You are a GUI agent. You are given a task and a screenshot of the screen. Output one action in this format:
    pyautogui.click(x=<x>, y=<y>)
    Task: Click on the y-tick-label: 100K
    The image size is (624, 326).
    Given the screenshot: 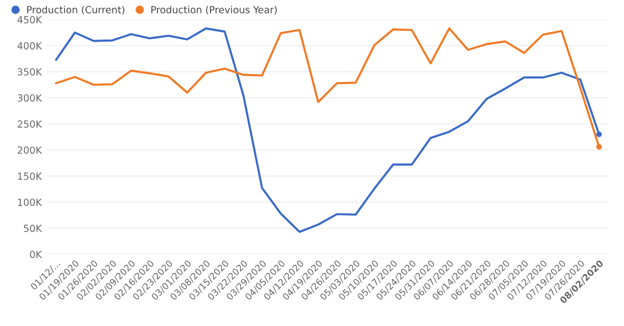 What is the action you would take?
    pyautogui.click(x=30, y=202)
    